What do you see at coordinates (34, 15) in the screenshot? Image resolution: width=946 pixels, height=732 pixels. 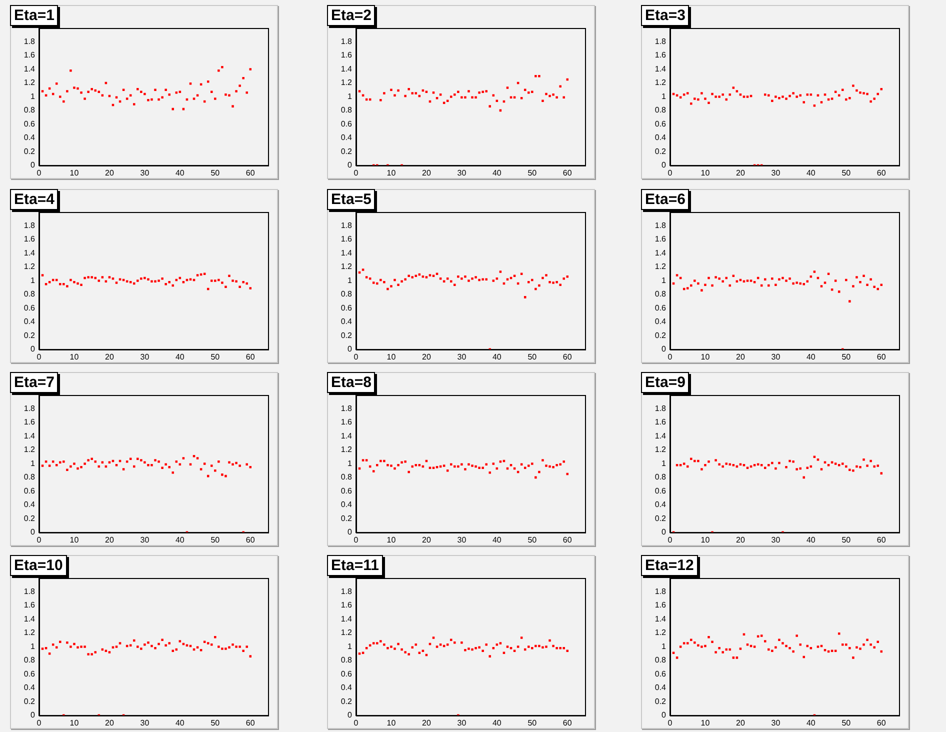 I see `chart-title: Eta=1` at bounding box center [34, 15].